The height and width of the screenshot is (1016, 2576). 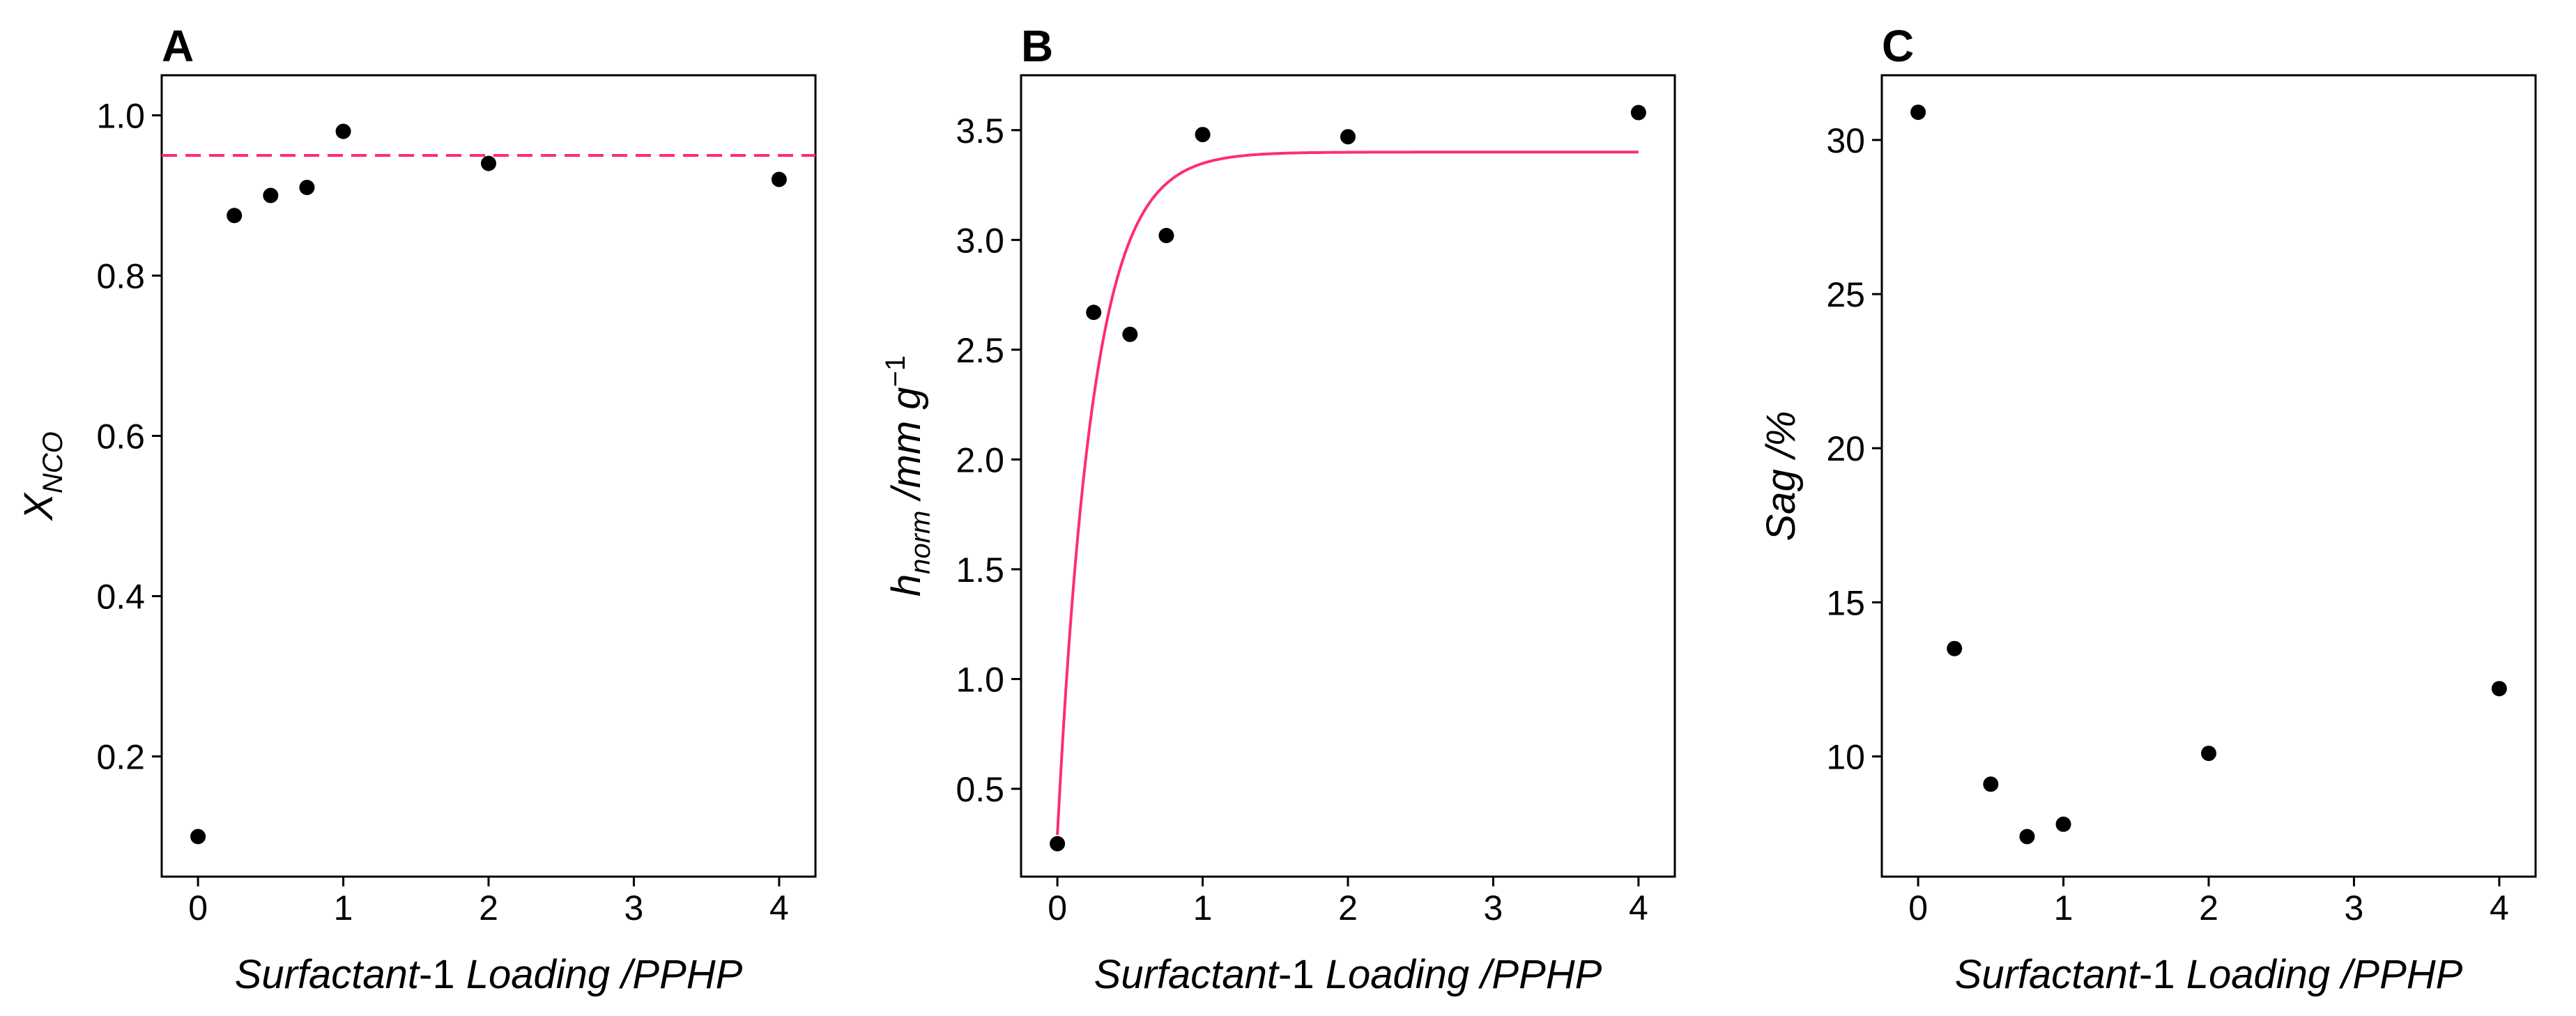 I want to click on y-tick-label: 10, so click(x=1845, y=757).